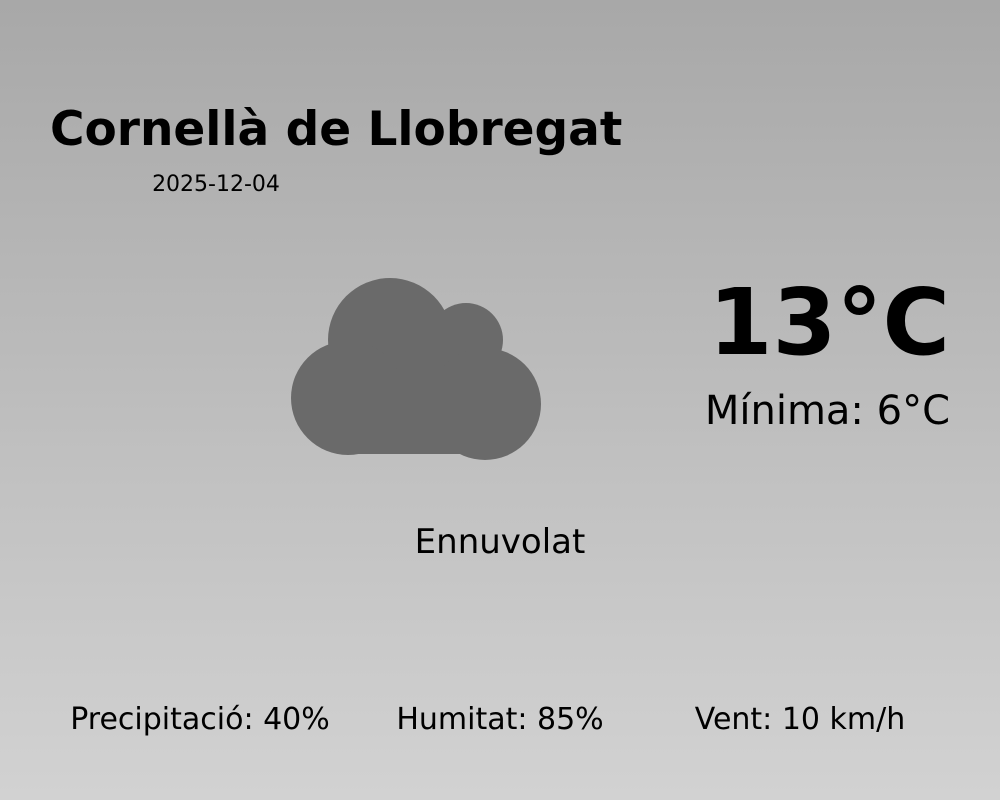 The image size is (1000, 800). What do you see at coordinates (336, 129) in the screenshot?
I see `location-title: Cornellà de Llobregat` at bounding box center [336, 129].